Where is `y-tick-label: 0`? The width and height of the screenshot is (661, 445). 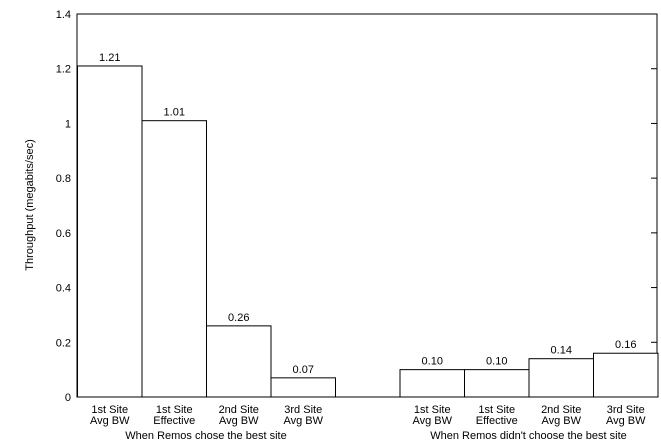
y-tick-label: 0 is located at coordinates (68, 398).